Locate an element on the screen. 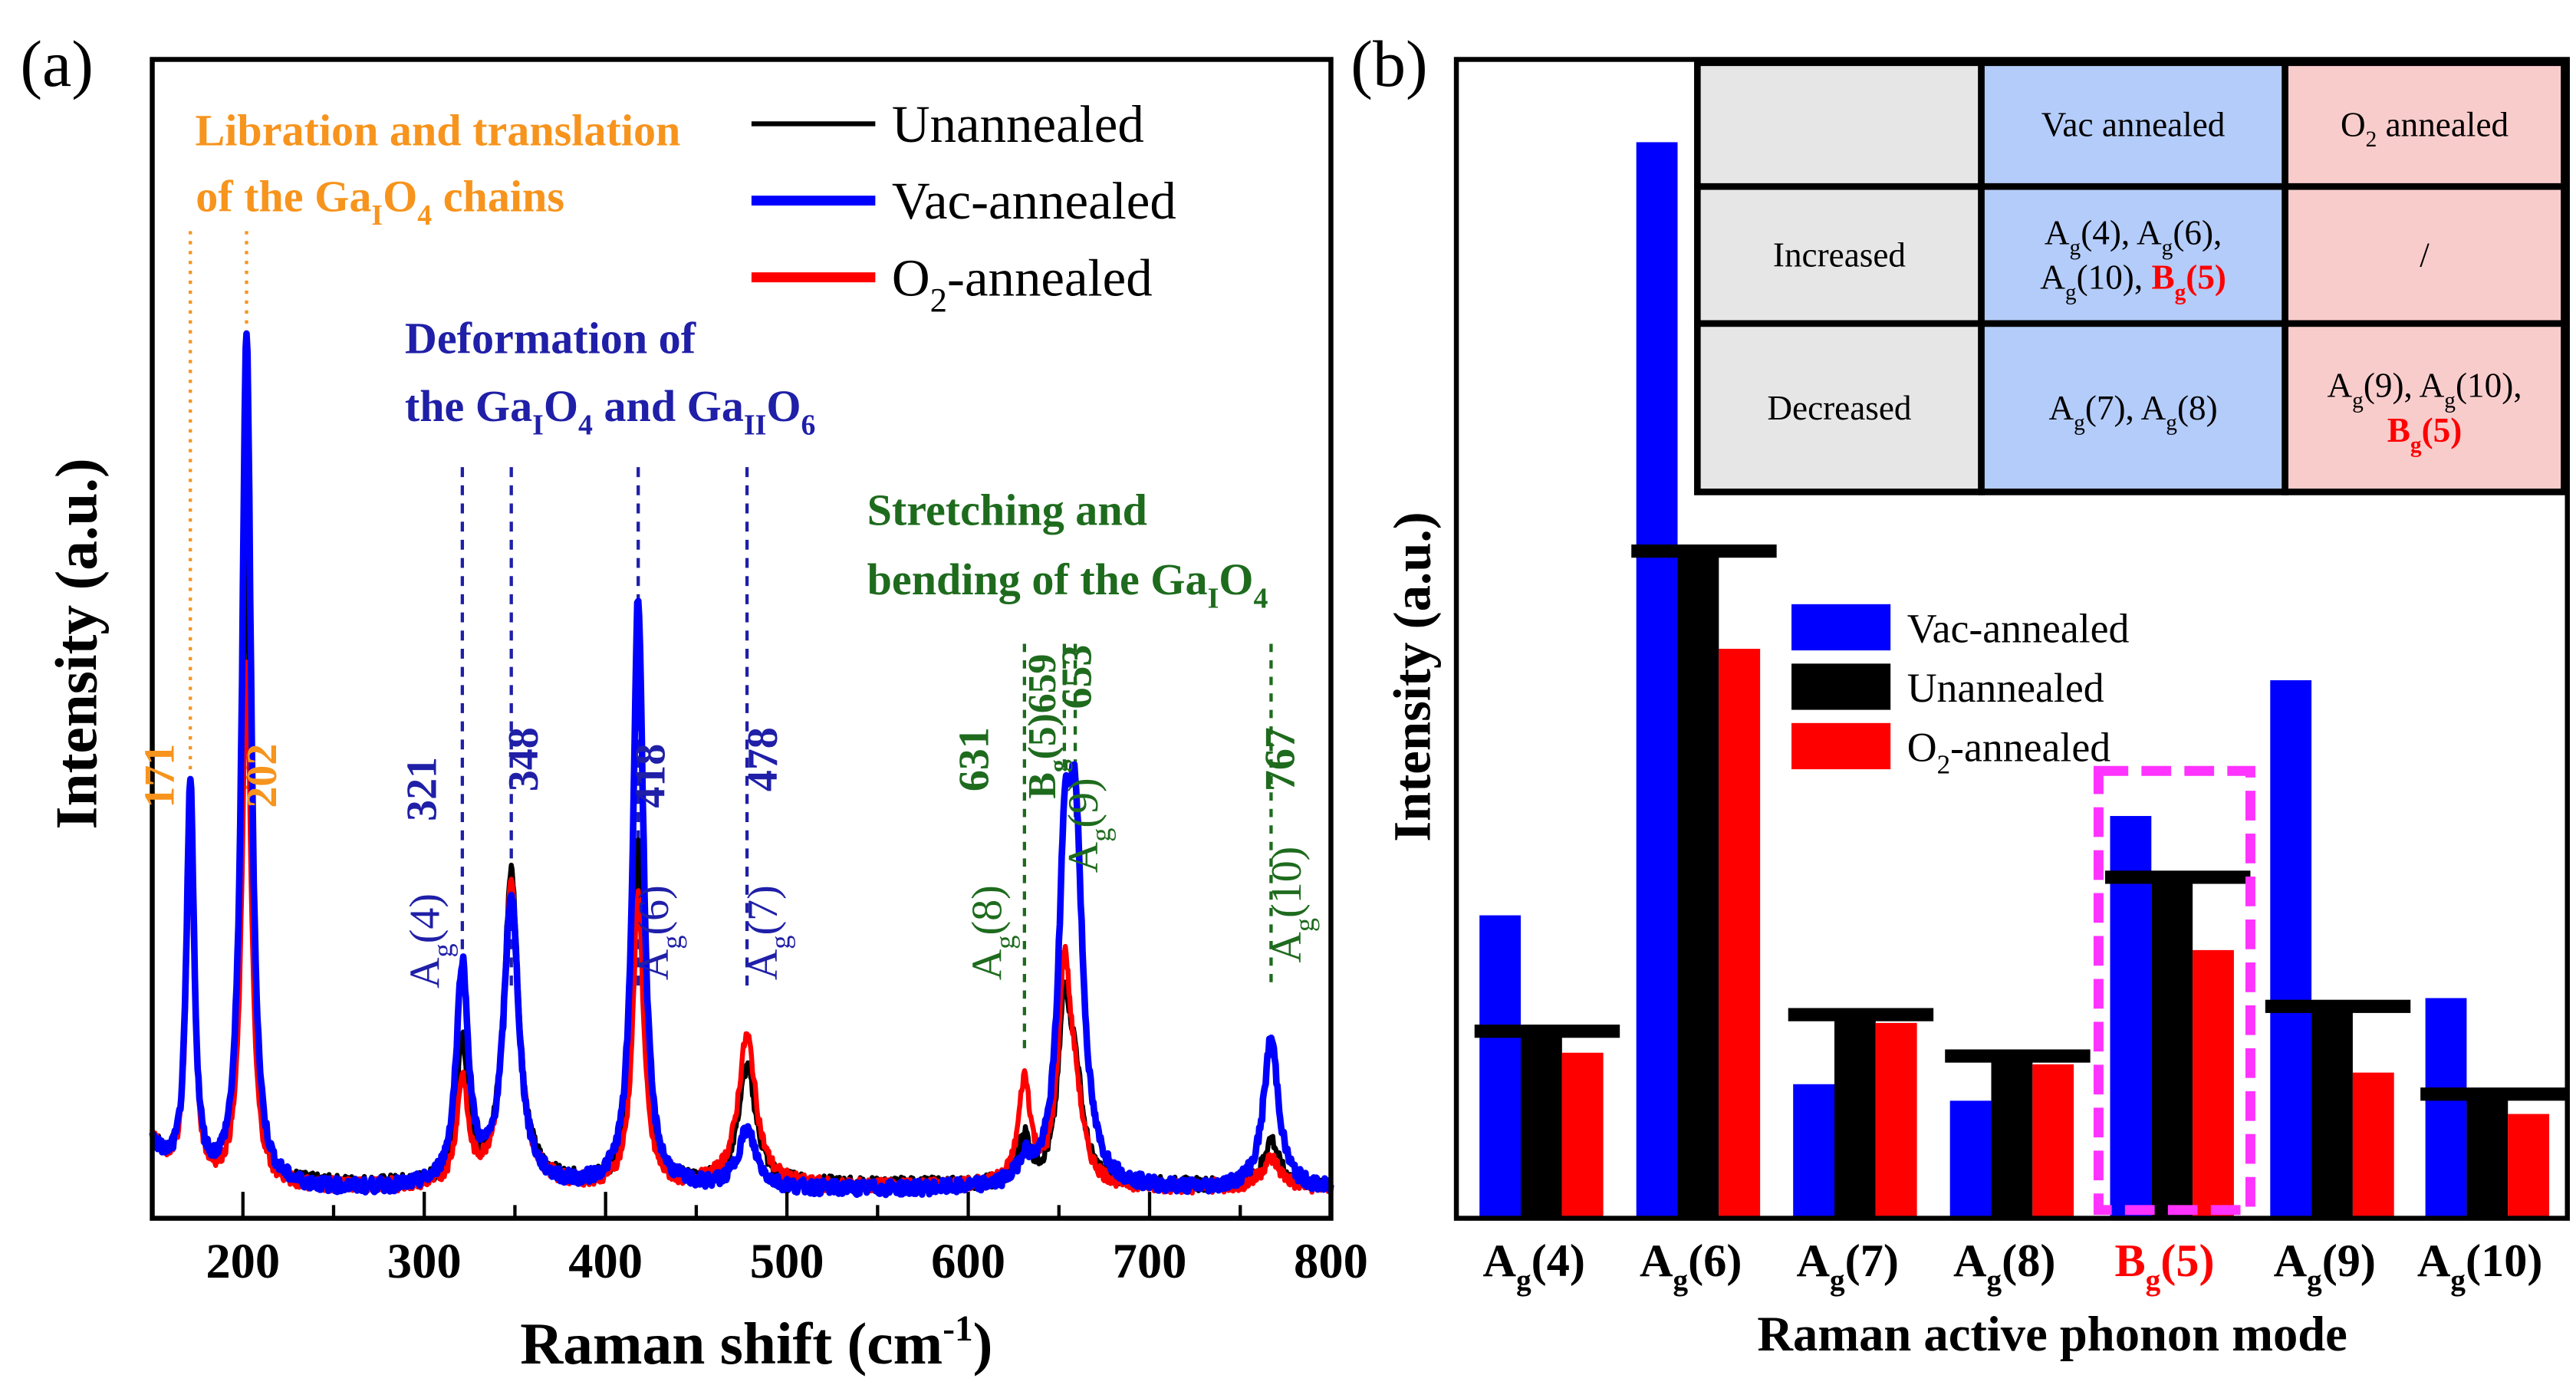 Image resolution: width=2576 pixels, height=1385 pixels. category-label: Bg(5) is located at coordinates (2164, 1266).